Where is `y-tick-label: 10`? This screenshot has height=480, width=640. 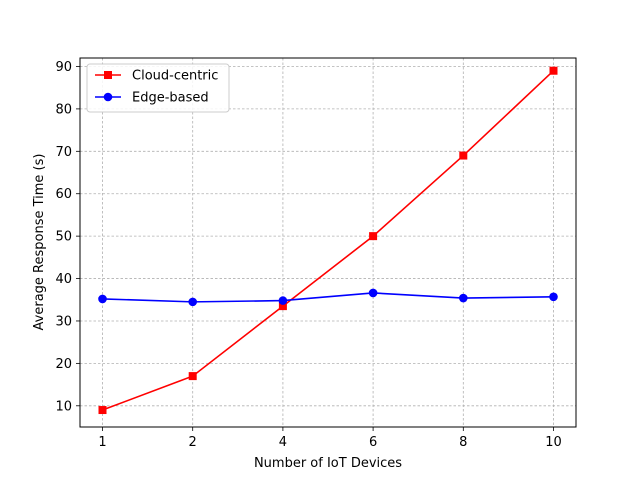 y-tick-label: 10 is located at coordinates (63, 406).